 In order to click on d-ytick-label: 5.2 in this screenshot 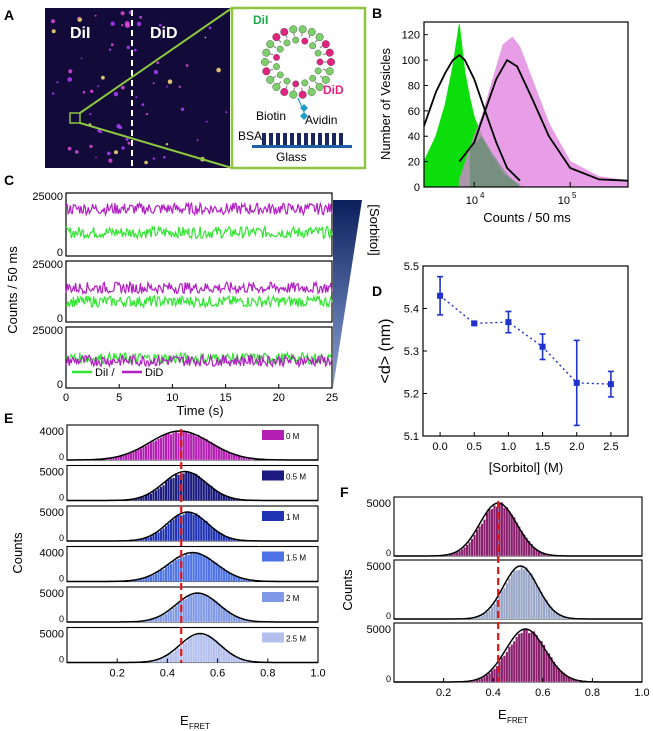, I will do `click(411, 395)`.